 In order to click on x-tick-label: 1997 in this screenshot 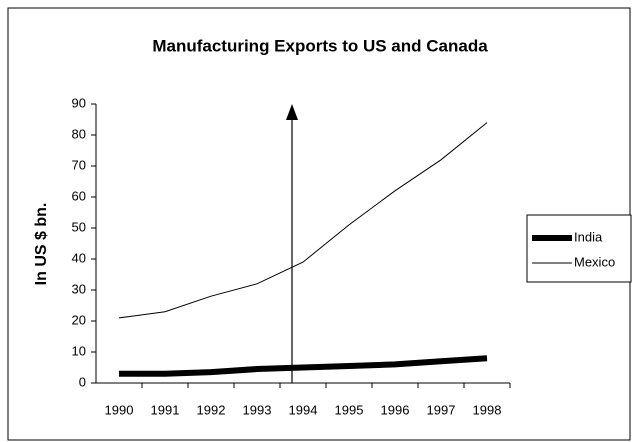, I will do `click(441, 409)`.